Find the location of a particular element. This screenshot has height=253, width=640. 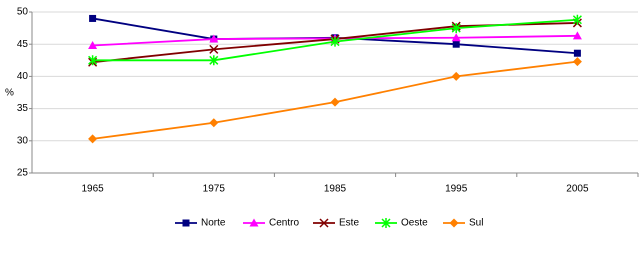

legend-label: Norte is located at coordinates (213, 223).